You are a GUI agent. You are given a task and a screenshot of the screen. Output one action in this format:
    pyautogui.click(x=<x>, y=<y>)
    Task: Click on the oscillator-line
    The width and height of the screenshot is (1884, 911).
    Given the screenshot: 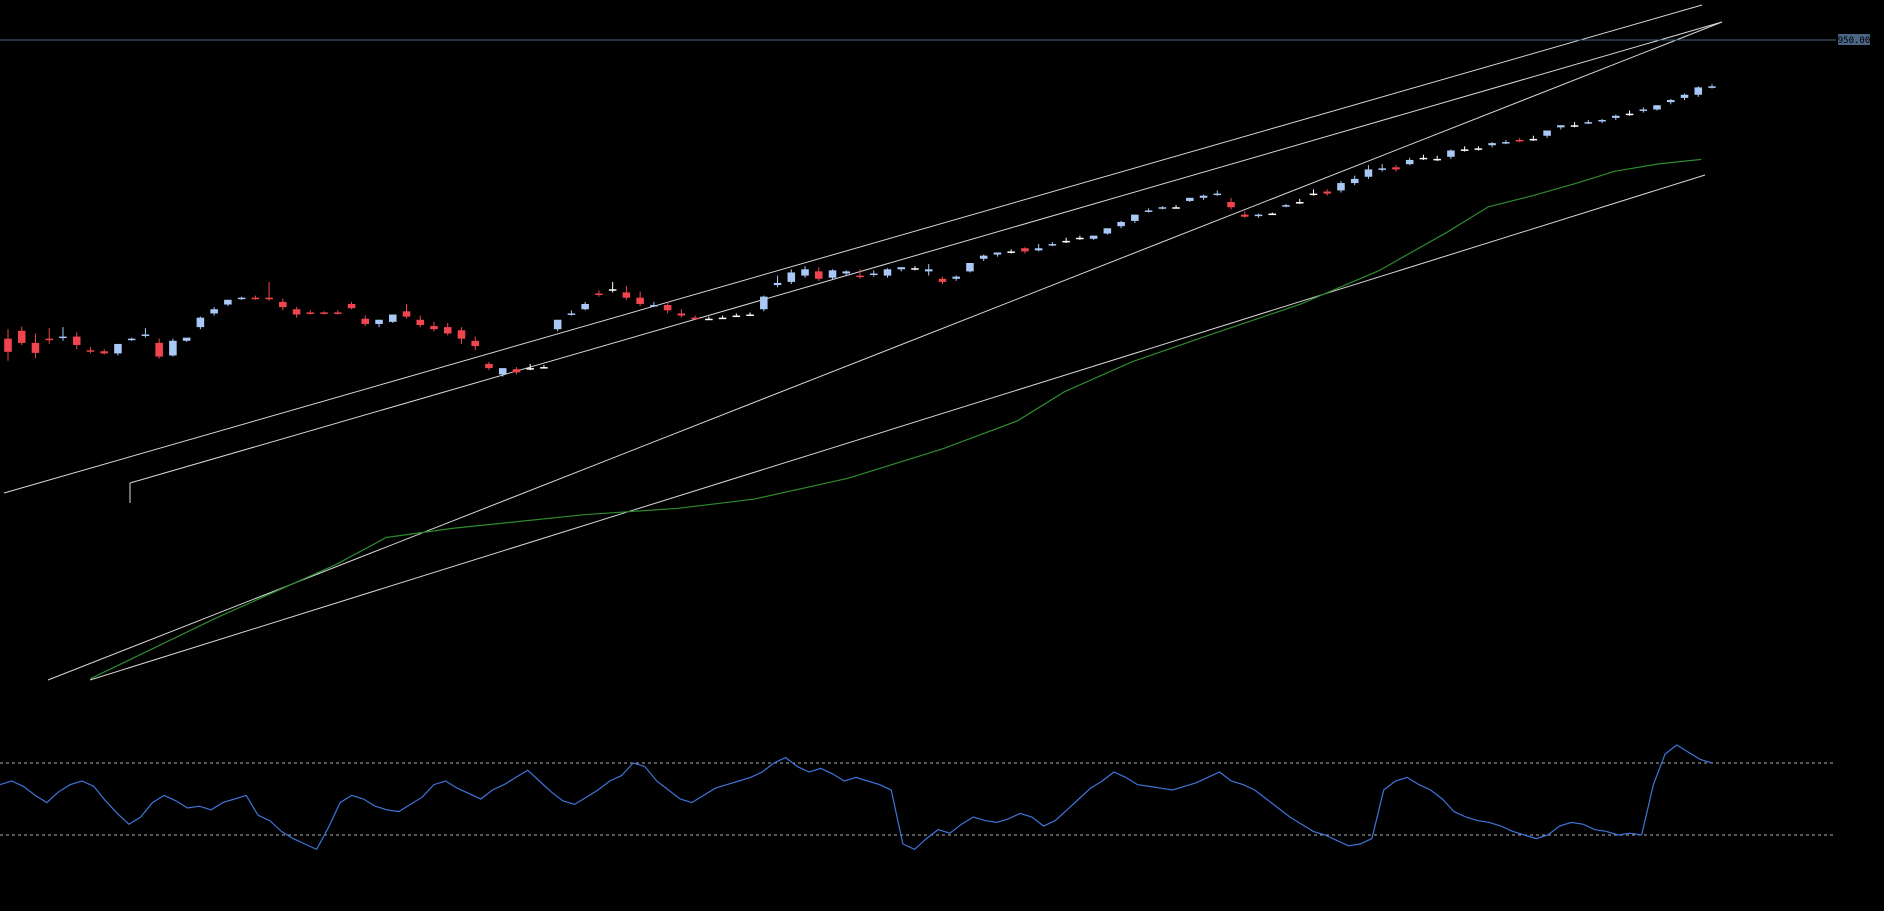 What is the action you would take?
    pyautogui.click(x=856, y=797)
    